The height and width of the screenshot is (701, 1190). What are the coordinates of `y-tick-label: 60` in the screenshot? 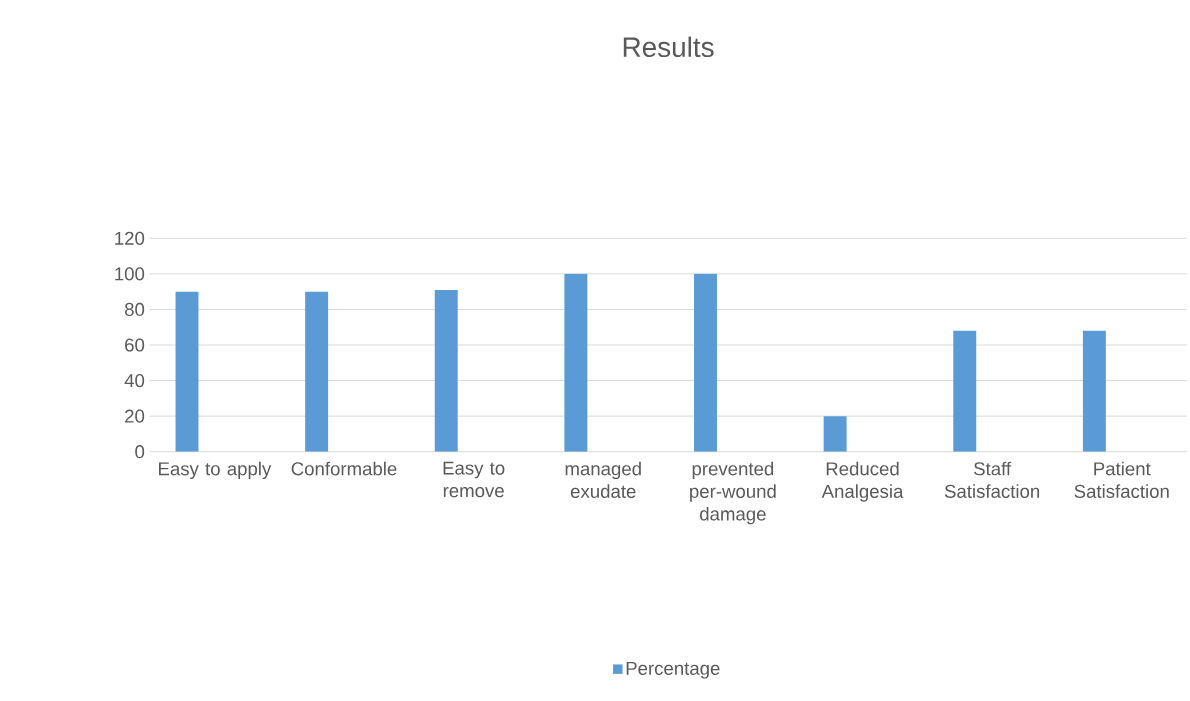 It's located at (135, 345).